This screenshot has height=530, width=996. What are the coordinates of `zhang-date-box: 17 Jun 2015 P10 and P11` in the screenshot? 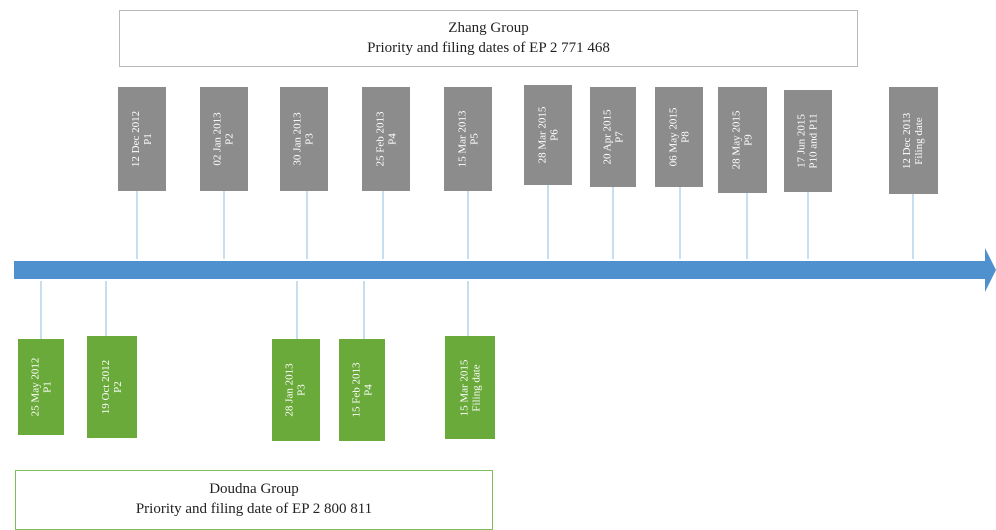 It's located at (808, 141).